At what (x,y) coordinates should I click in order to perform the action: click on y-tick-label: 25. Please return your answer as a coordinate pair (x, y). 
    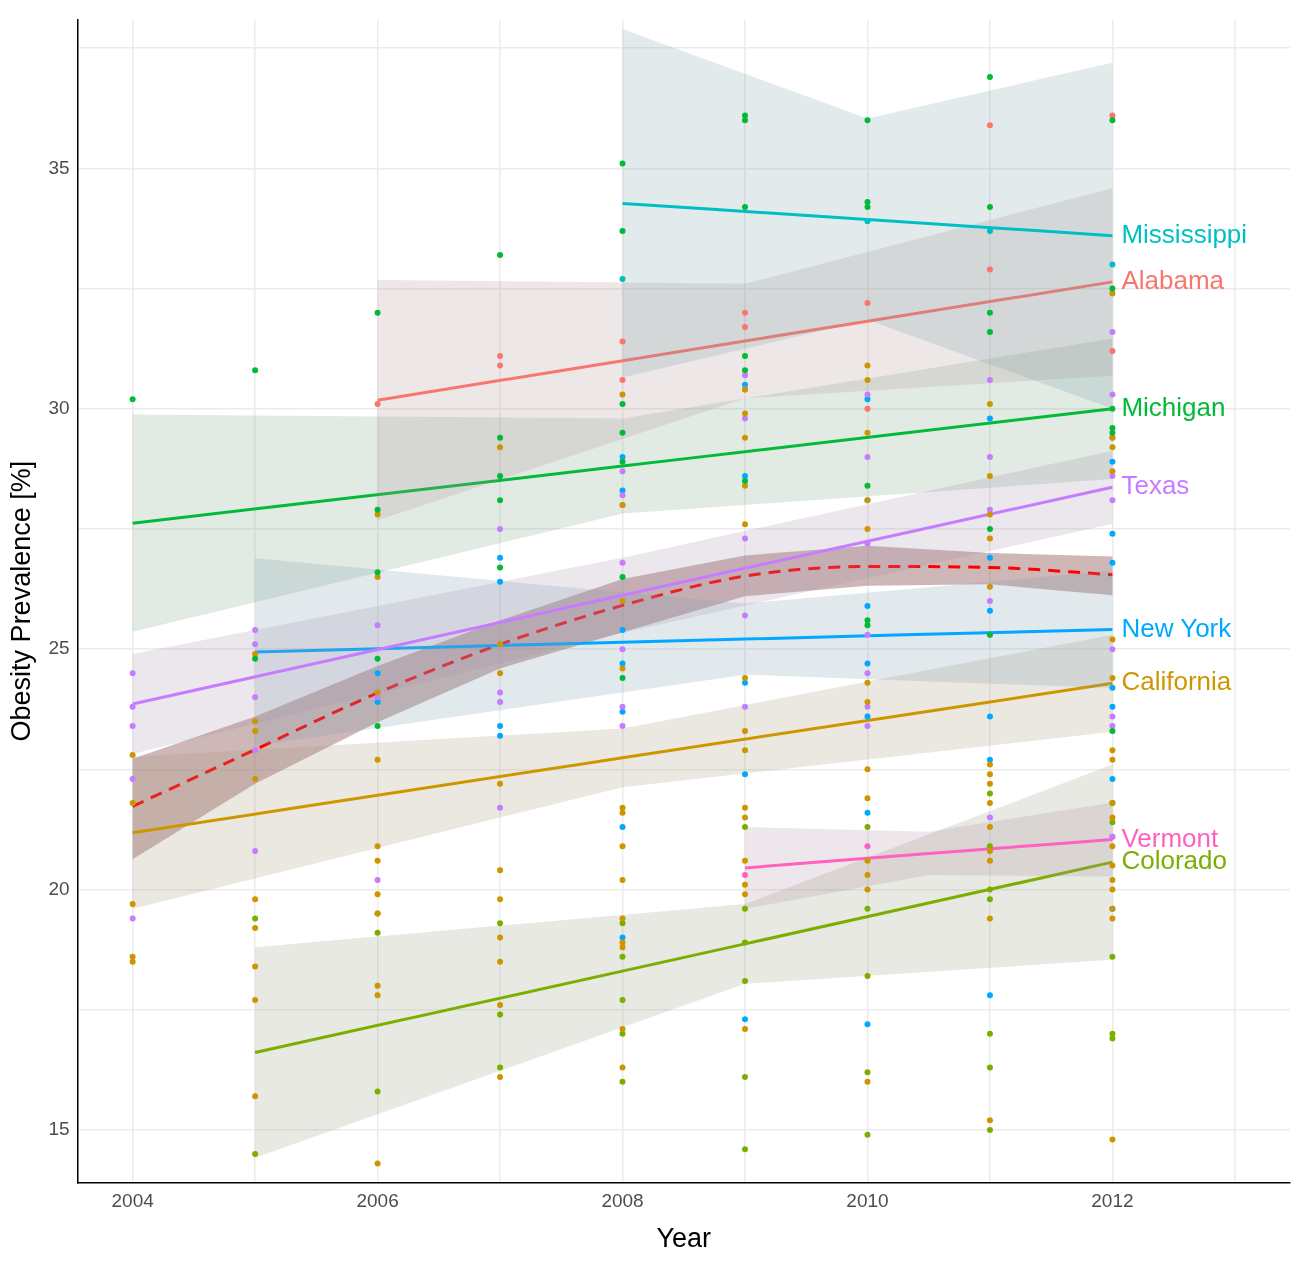
    Looking at the image, I should click on (59, 648).